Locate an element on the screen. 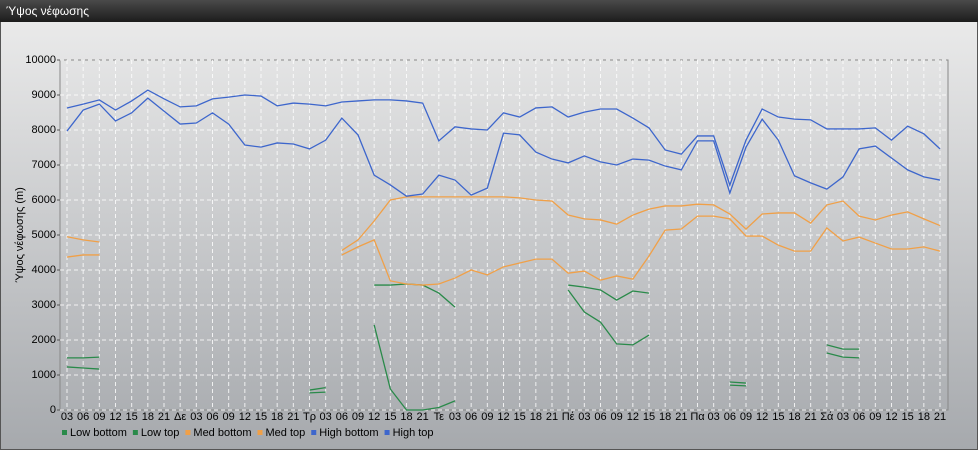  y-tick-label: 3000 is located at coordinates (44, 305).